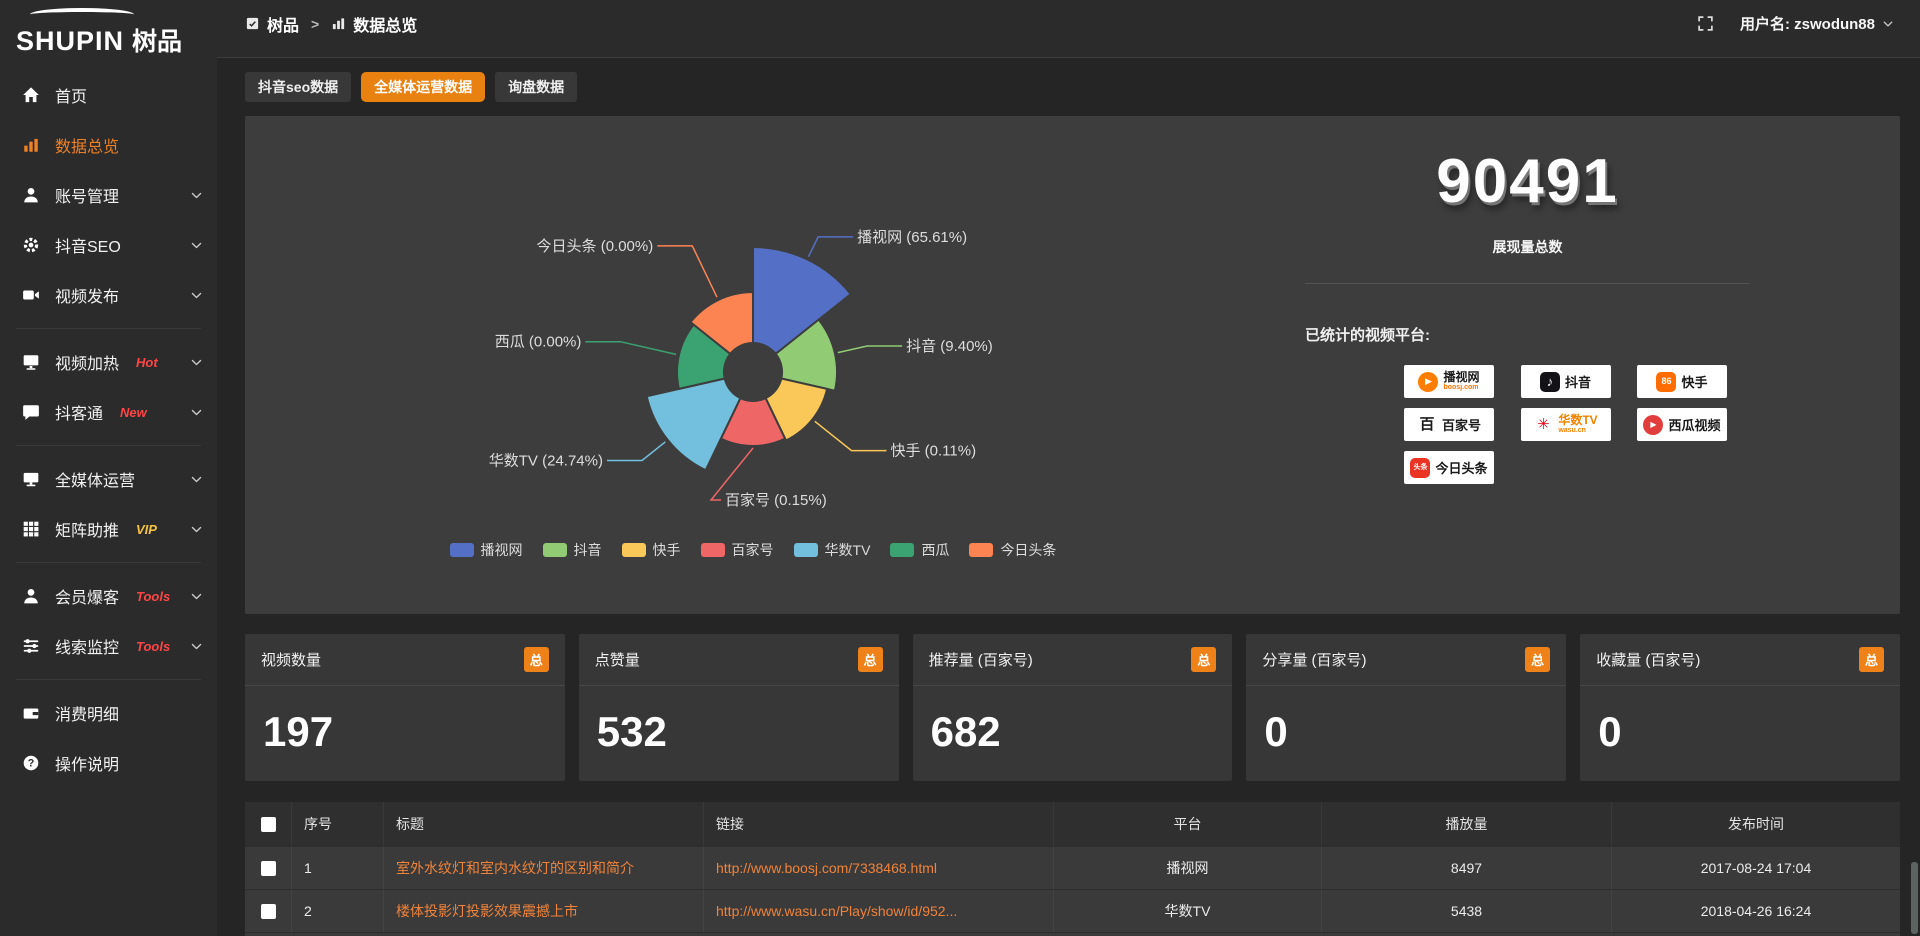  I want to click on platform-badge-今日头条: 头条 今日头条, so click(1449, 467).